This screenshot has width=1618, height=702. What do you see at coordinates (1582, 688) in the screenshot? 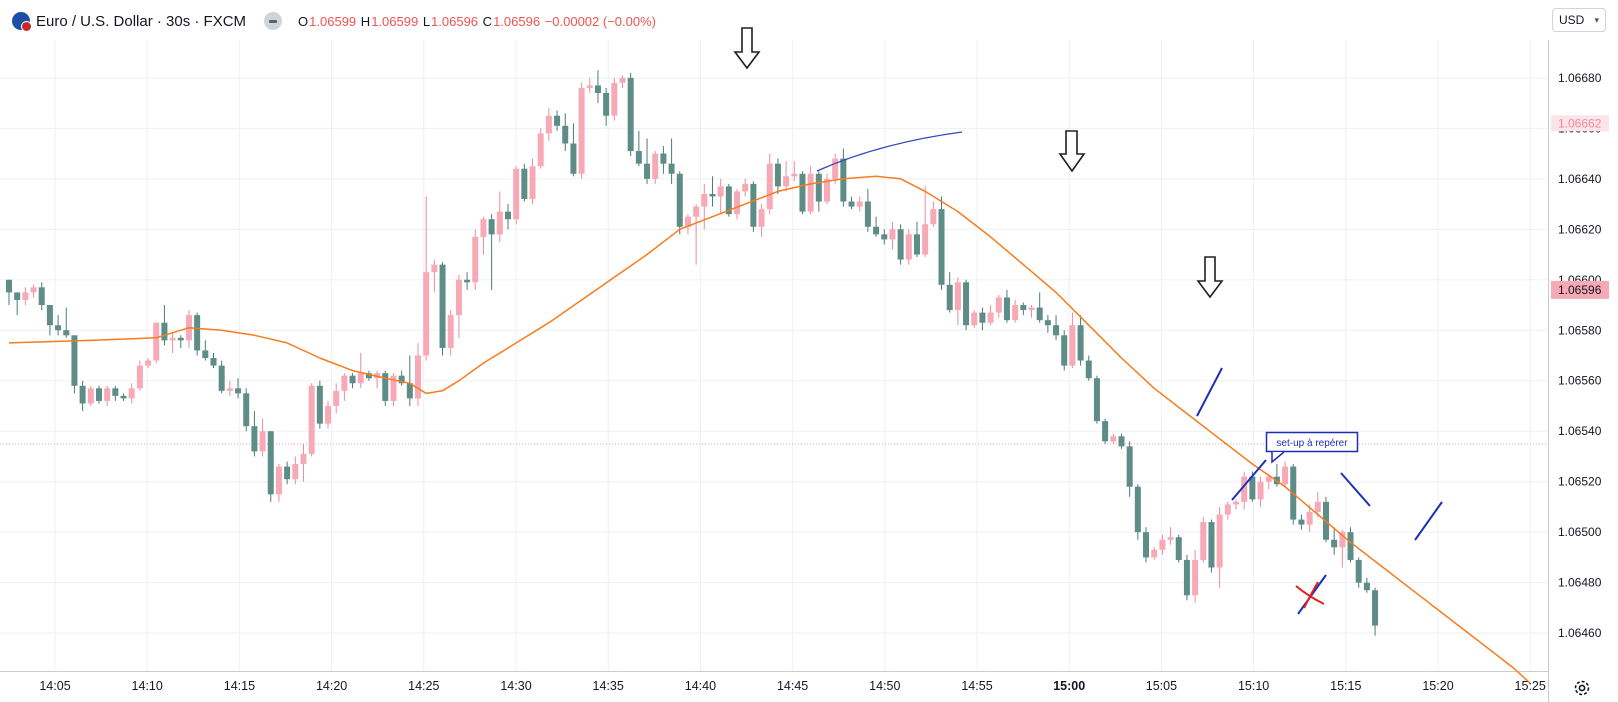
I see `gear-icon` at bounding box center [1582, 688].